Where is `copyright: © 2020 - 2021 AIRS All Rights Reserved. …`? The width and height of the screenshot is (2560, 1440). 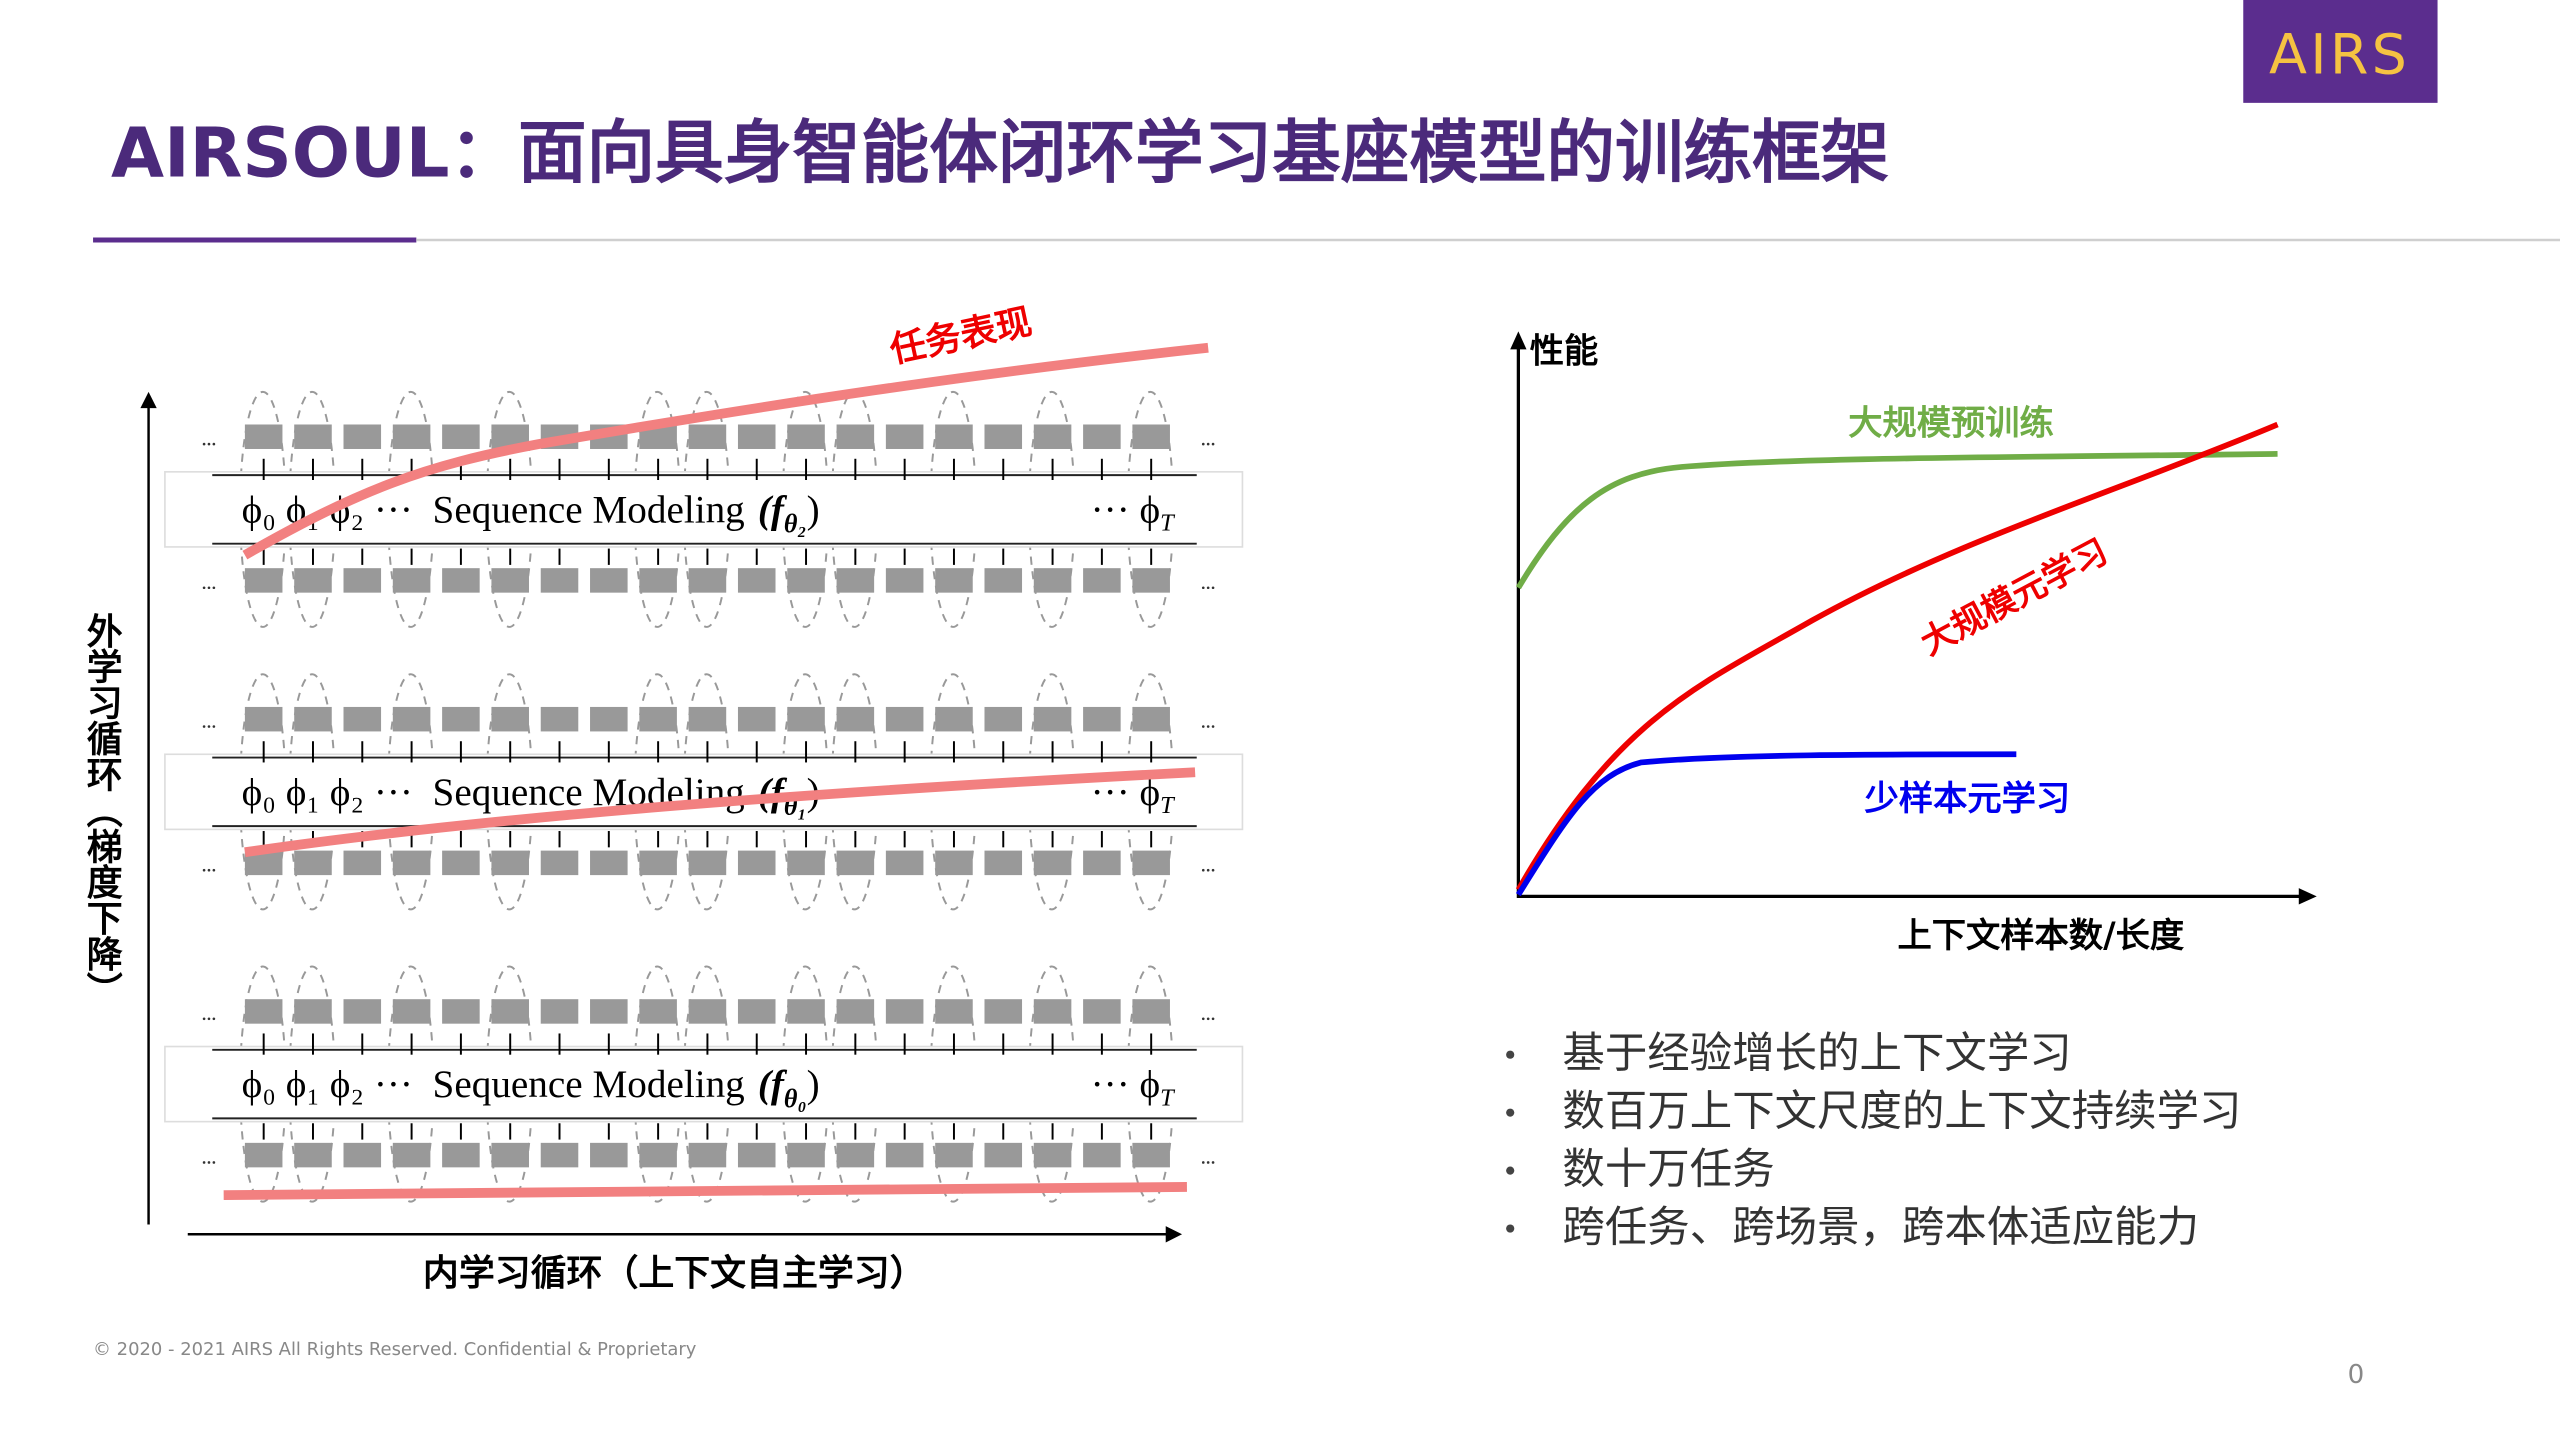
copyright: © 2020 - 2021 AIRS All Rights Reserved. … is located at coordinates (395, 1349).